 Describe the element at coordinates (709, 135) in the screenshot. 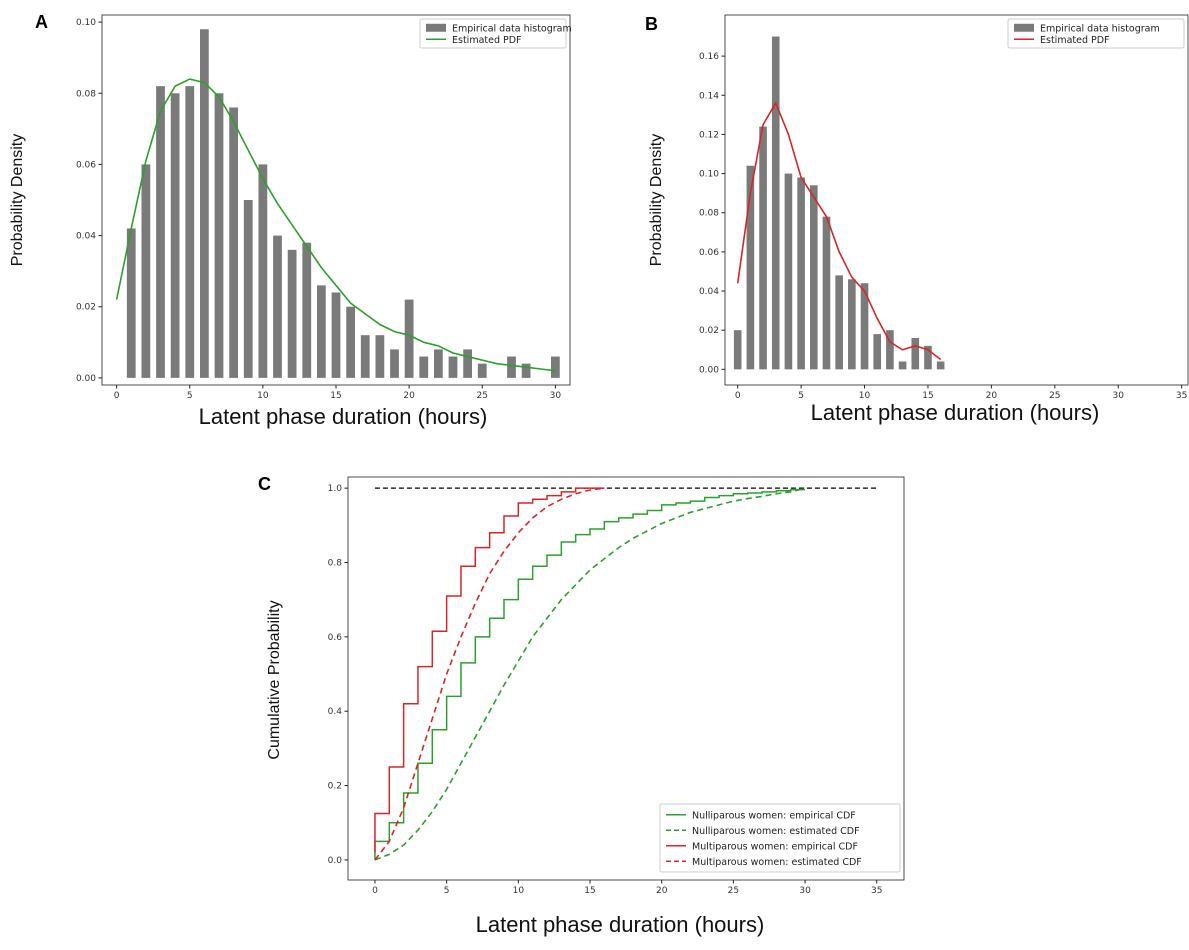

I see `y-tick-label: 0.12` at that location.